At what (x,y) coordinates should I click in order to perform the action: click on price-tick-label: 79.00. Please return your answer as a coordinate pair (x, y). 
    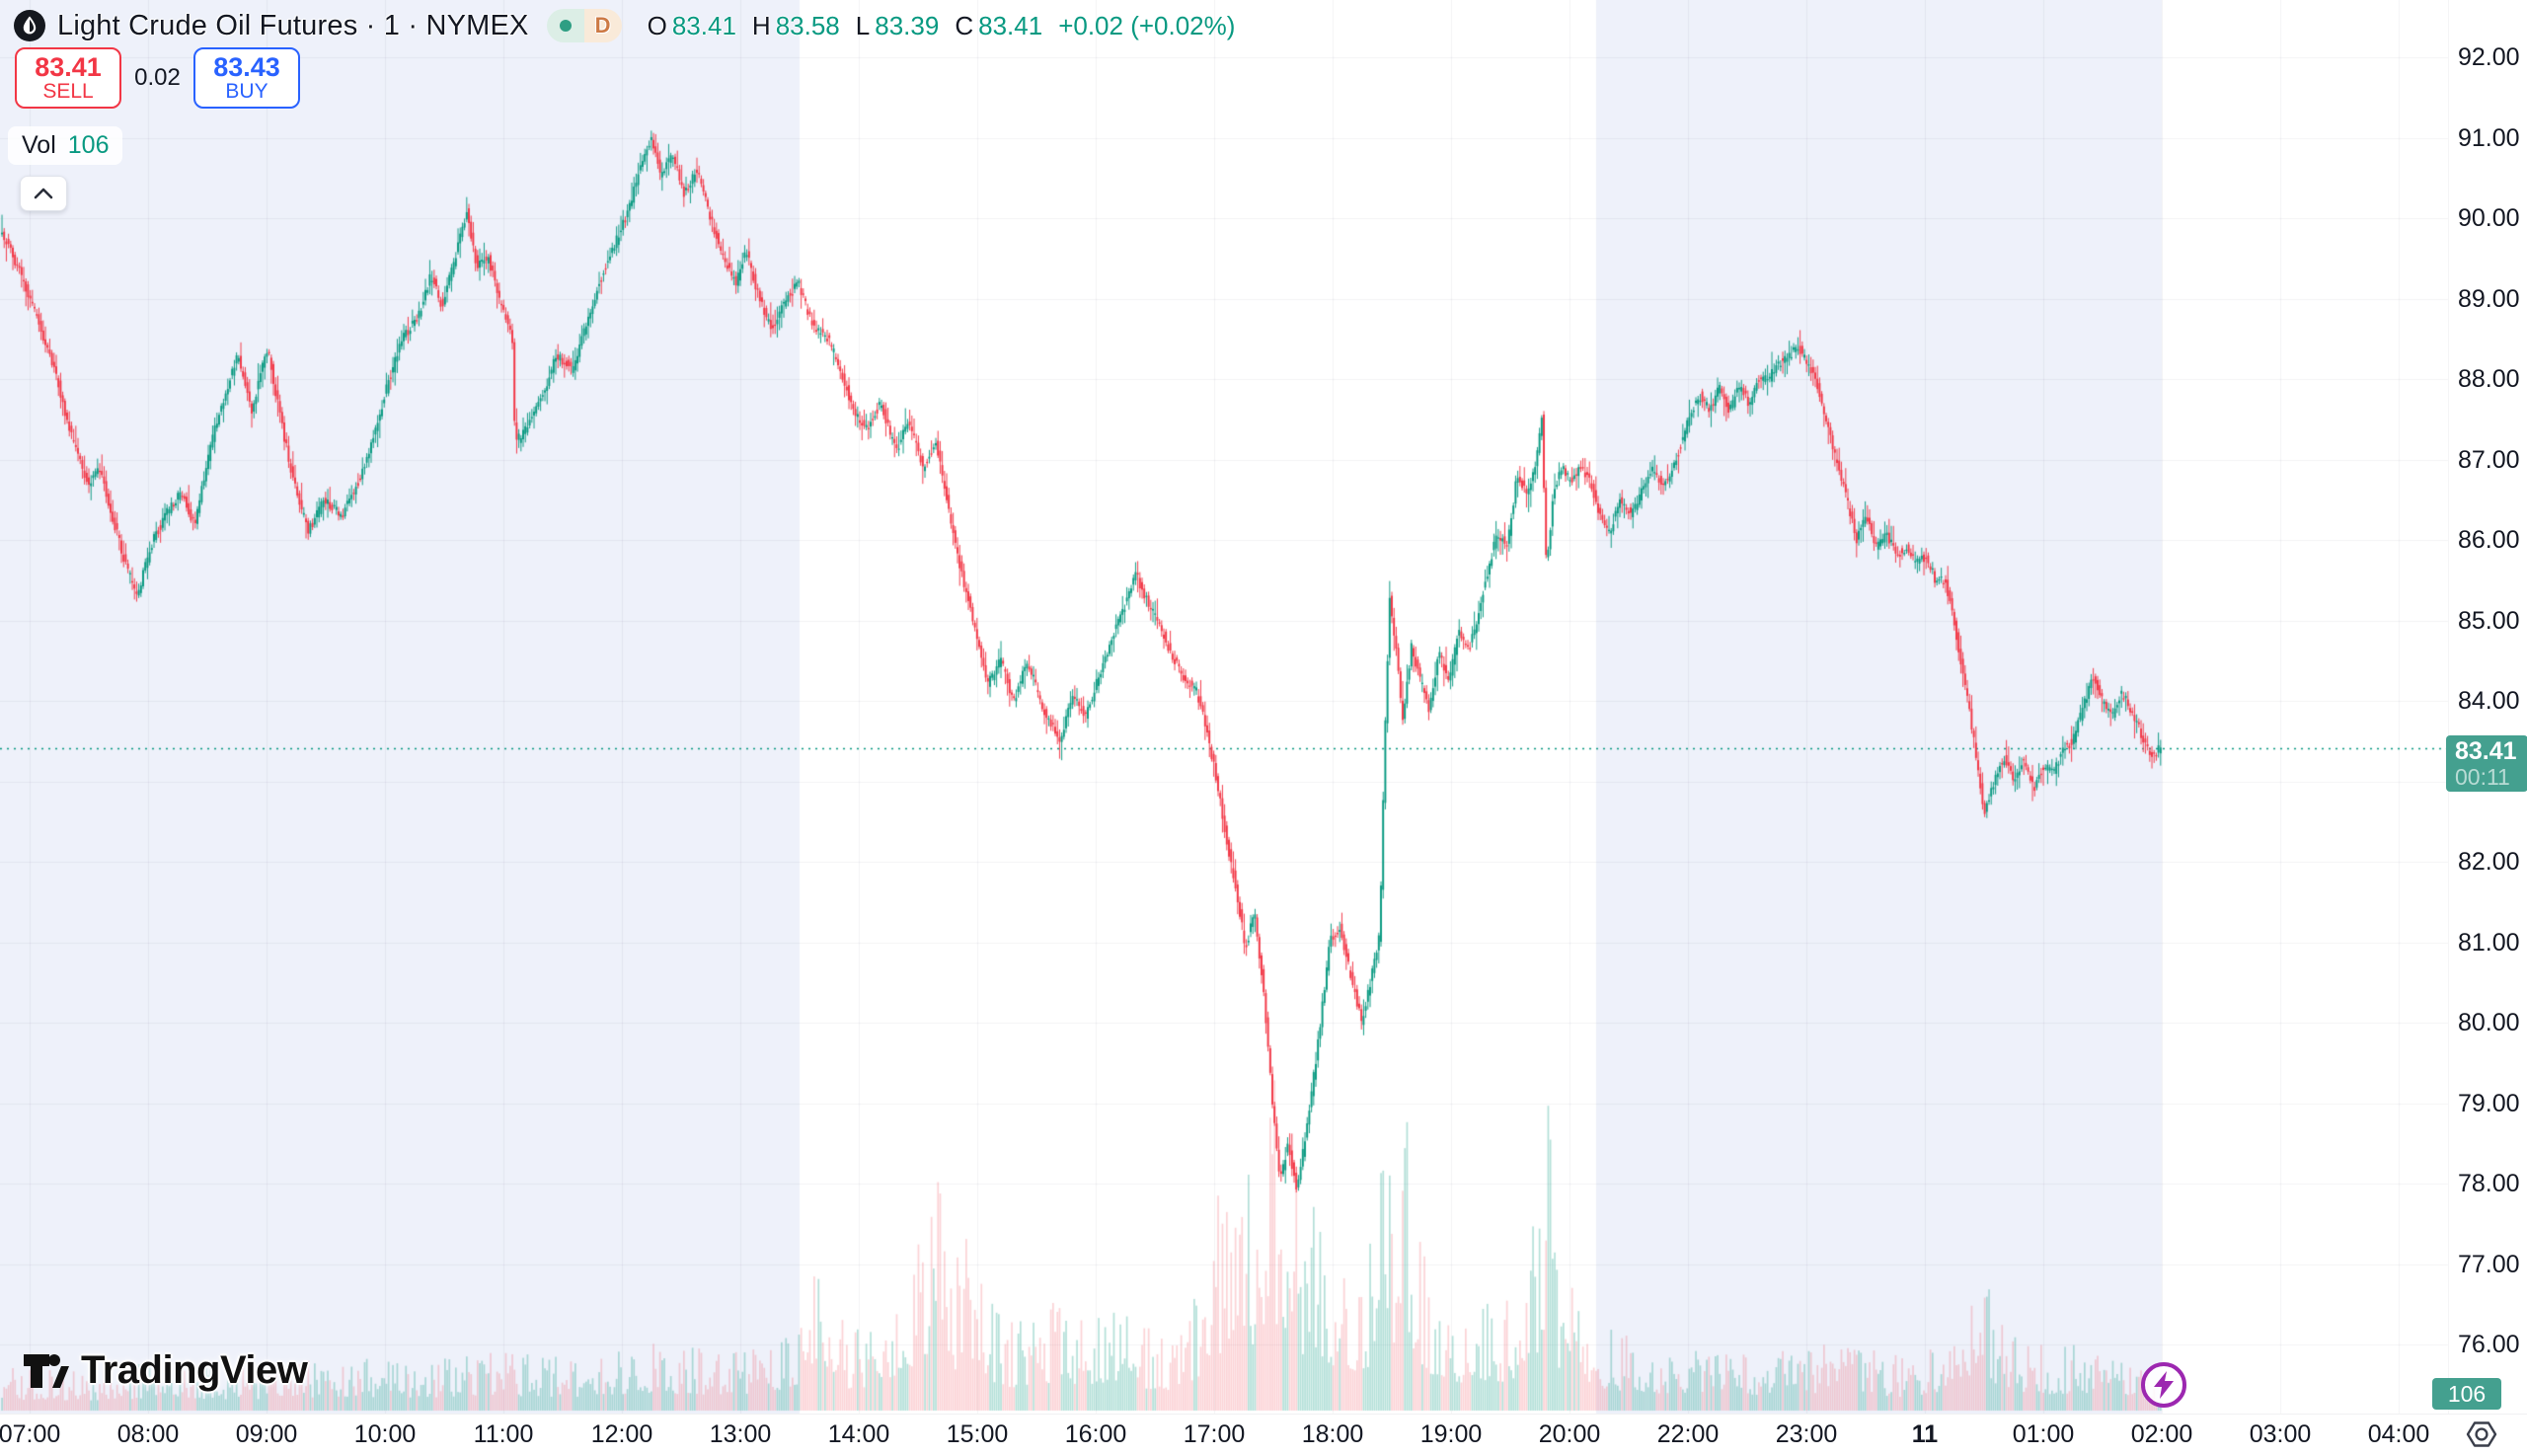
    Looking at the image, I should click on (2489, 1103).